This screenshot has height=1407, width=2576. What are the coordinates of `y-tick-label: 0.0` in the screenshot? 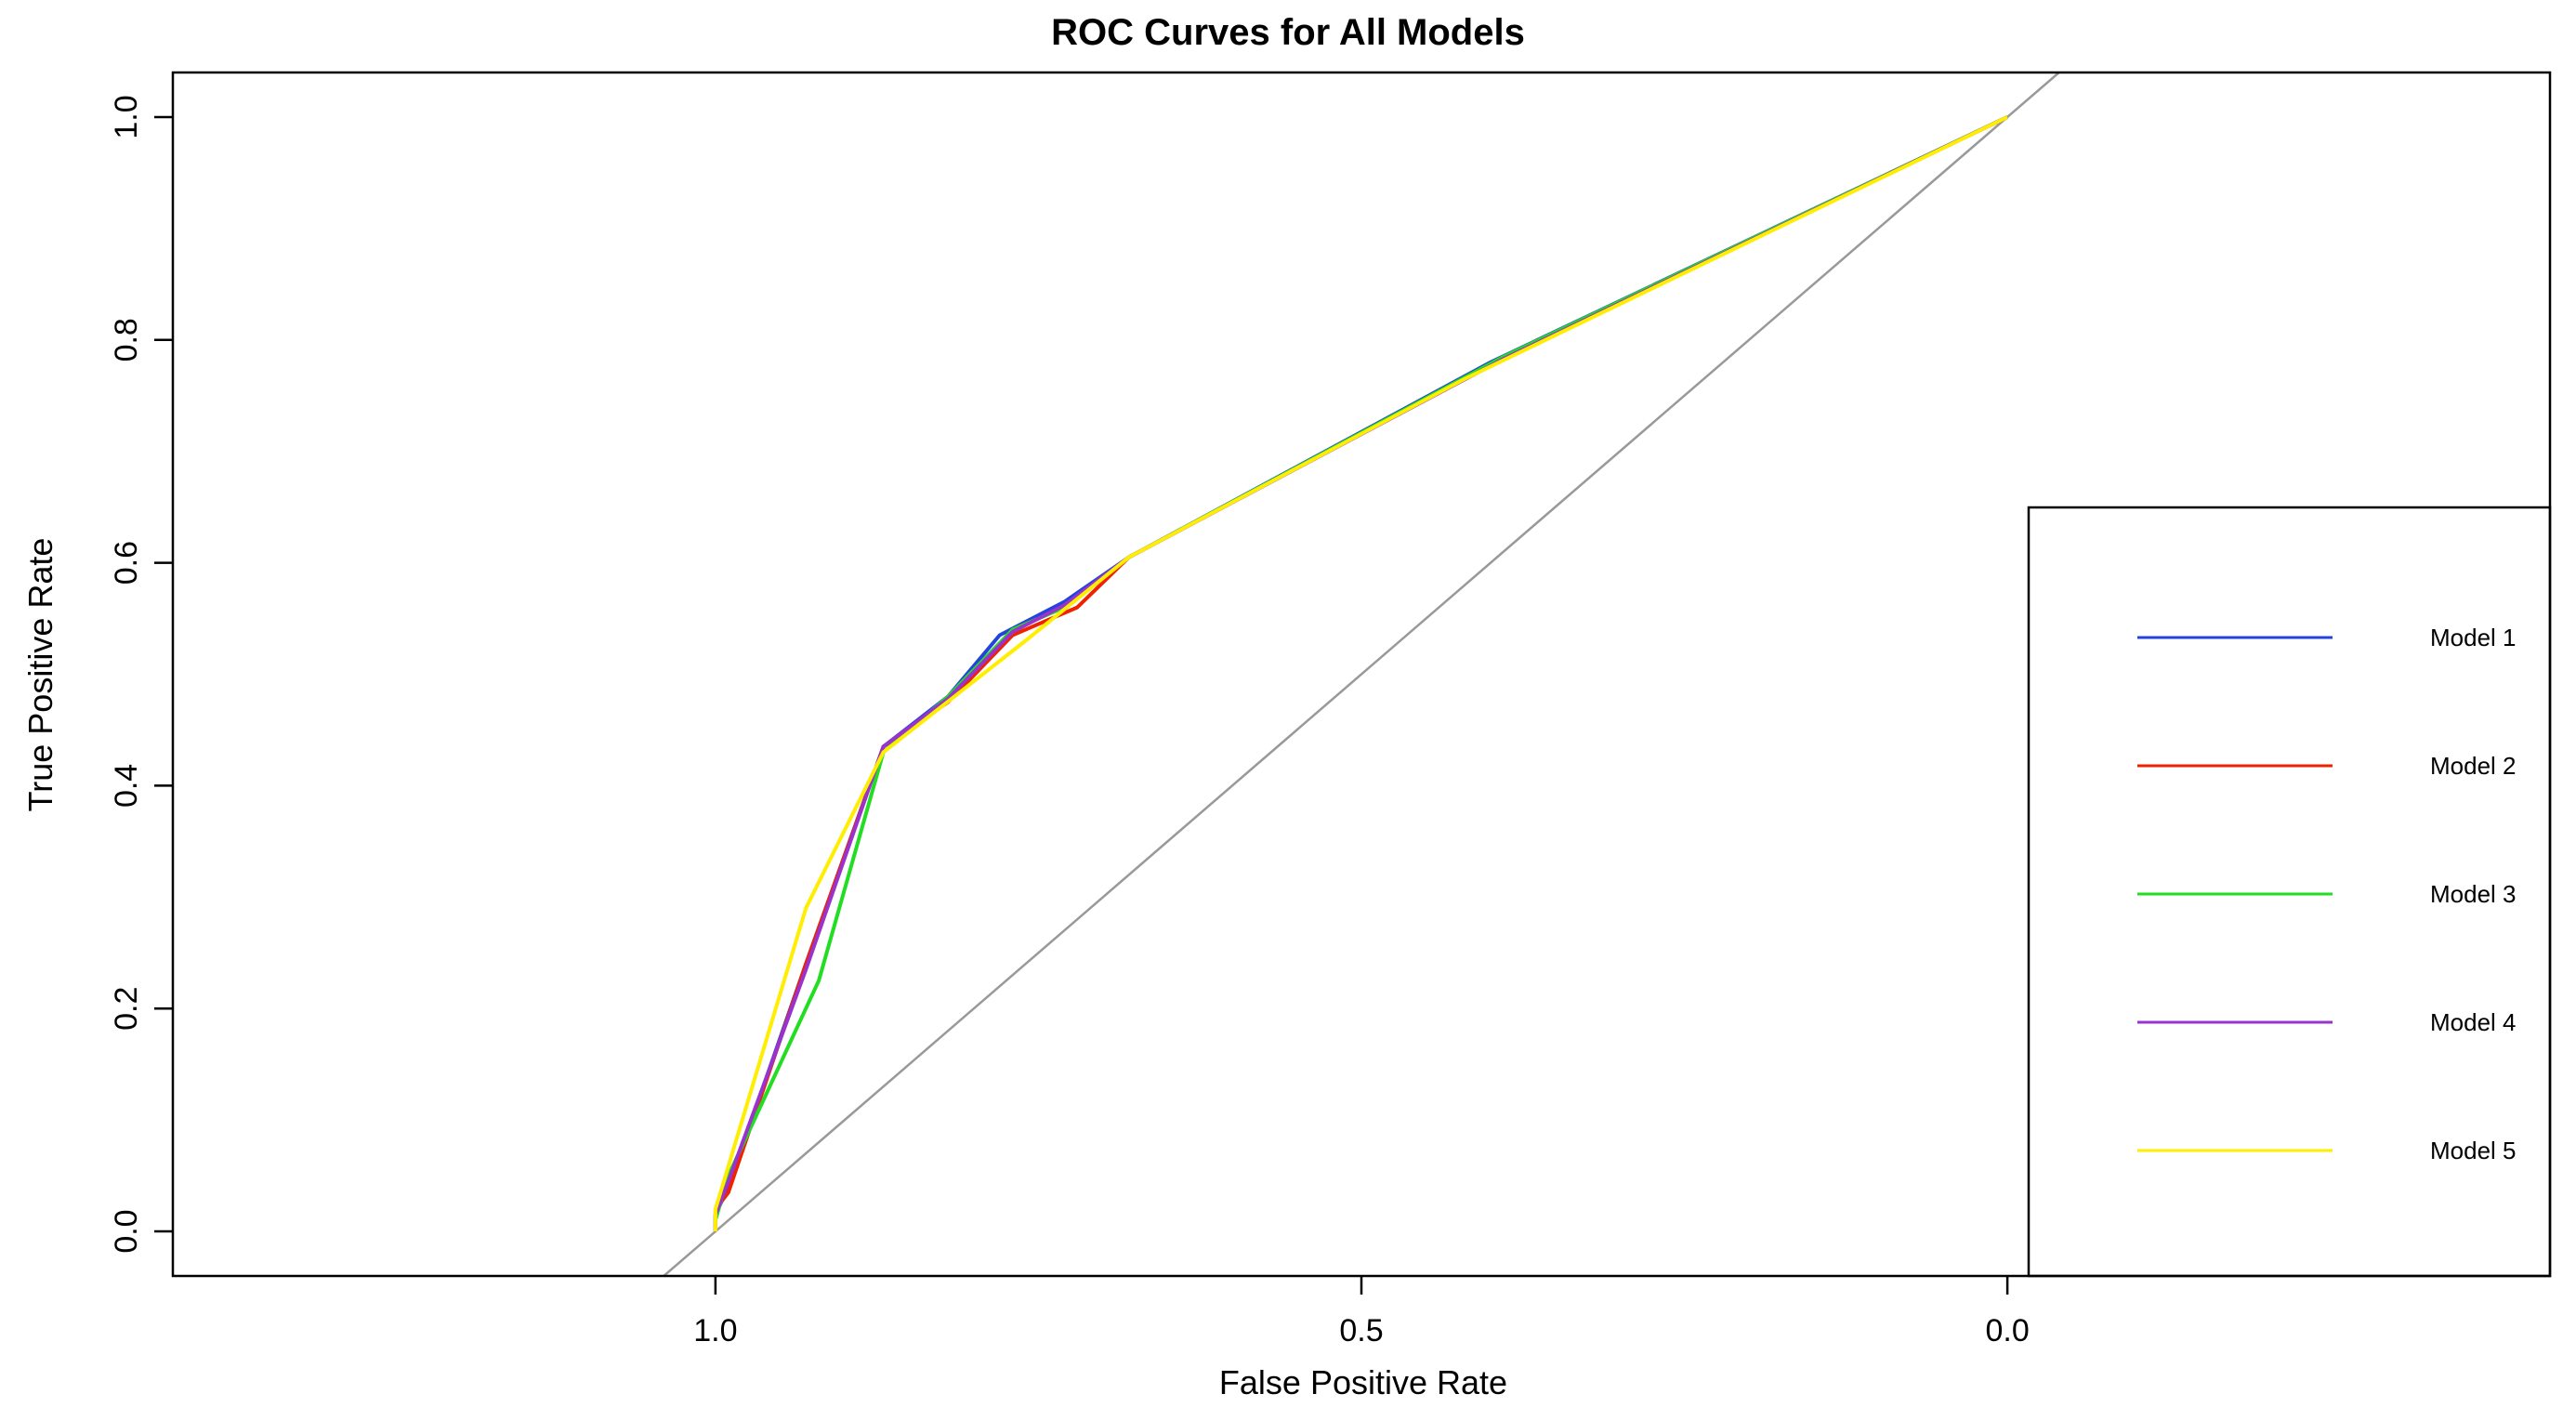 It's located at (126, 1231).